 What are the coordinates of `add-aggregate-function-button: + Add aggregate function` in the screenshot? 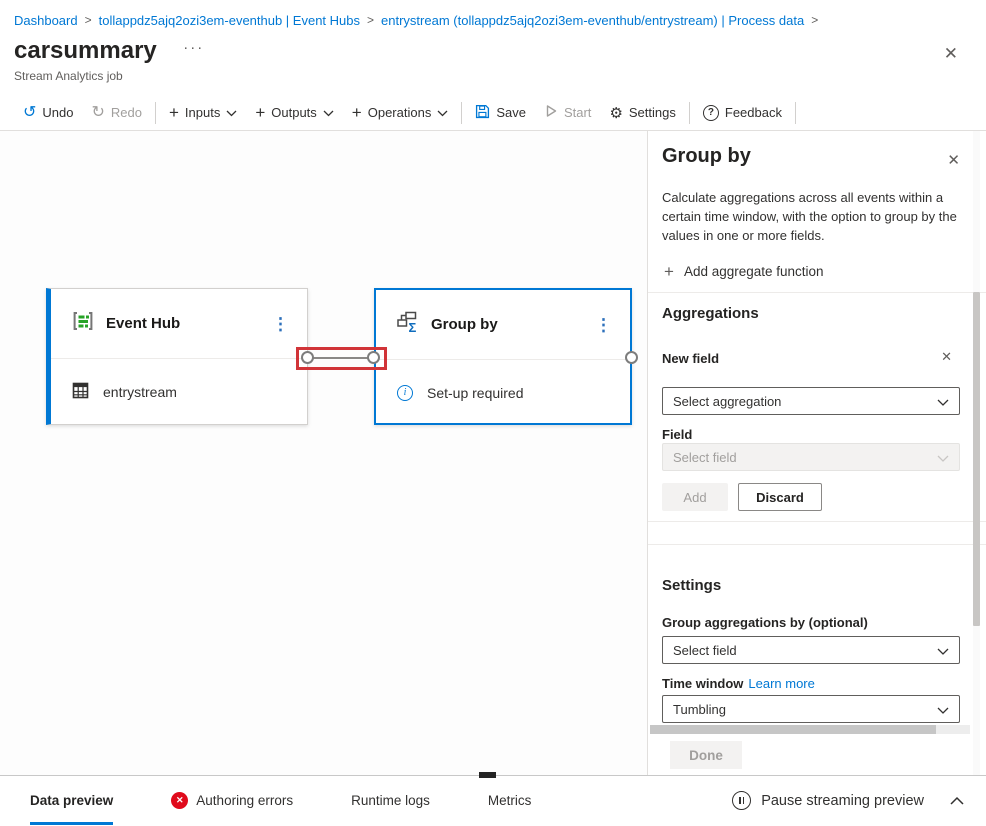 It's located at (744, 271).